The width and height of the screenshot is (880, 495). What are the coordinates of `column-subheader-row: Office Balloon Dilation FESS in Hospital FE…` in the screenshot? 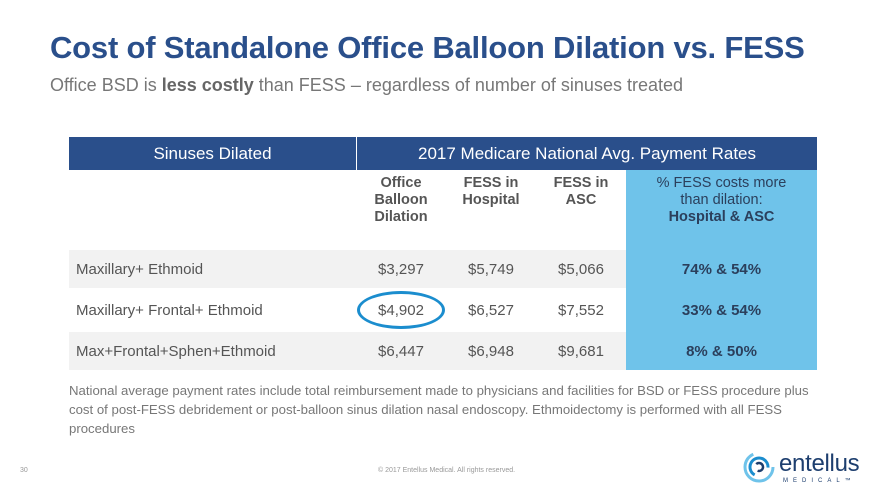 It's located at (443, 210).